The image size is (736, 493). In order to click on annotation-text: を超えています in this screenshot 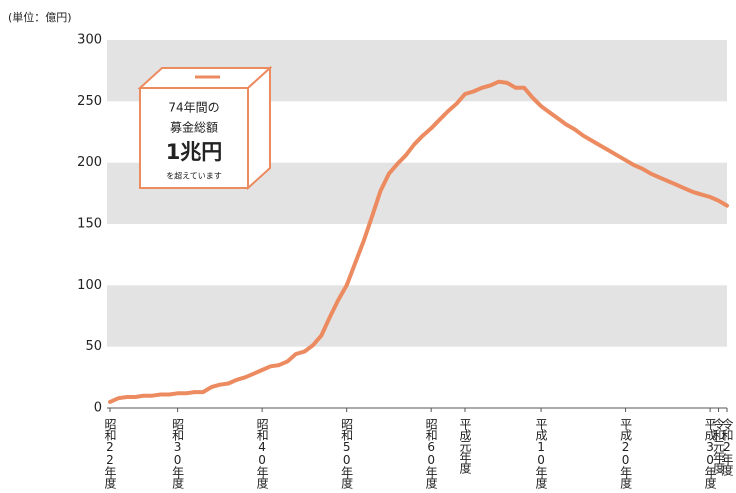, I will do `click(194, 176)`.